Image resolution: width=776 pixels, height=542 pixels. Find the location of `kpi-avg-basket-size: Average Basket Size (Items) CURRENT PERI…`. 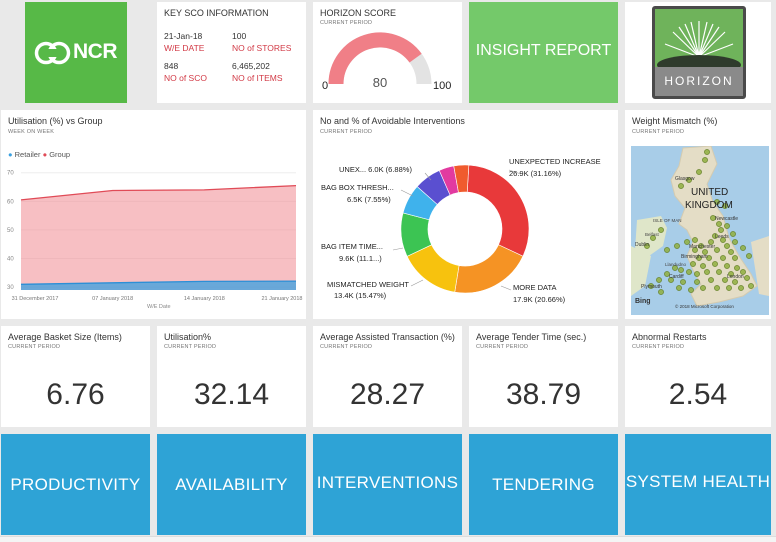

kpi-avg-basket-size: Average Basket Size (Items) CURRENT PERI… is located at coordinates (75, 376).